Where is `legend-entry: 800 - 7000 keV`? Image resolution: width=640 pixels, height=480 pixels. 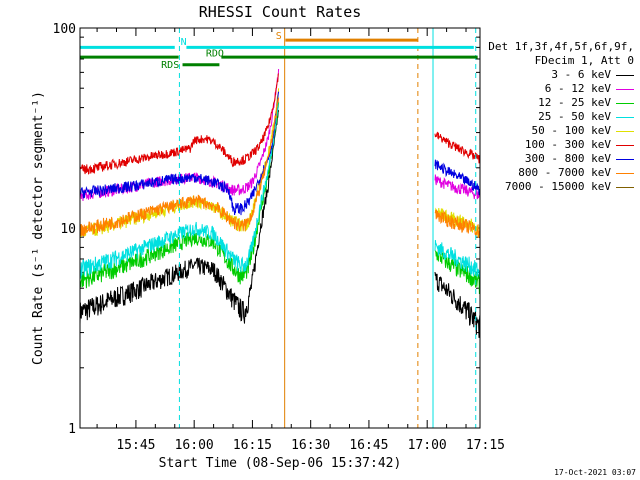 legend-entry: 800 - 7000 keV is located at coordinates (556, 173).